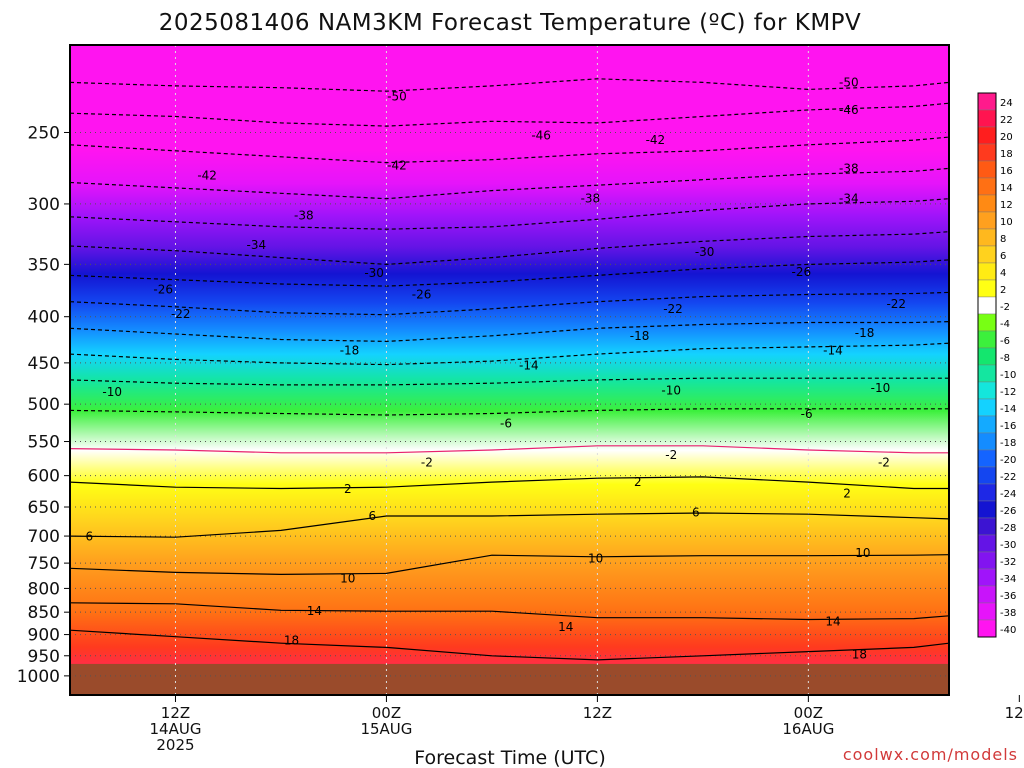 The width and height of the screenshot is (1024, 768). What do you see at coordinates (175, 745) in the screenshot?
I see `x-tick-label: 2025` at bounding box center [175, 745].